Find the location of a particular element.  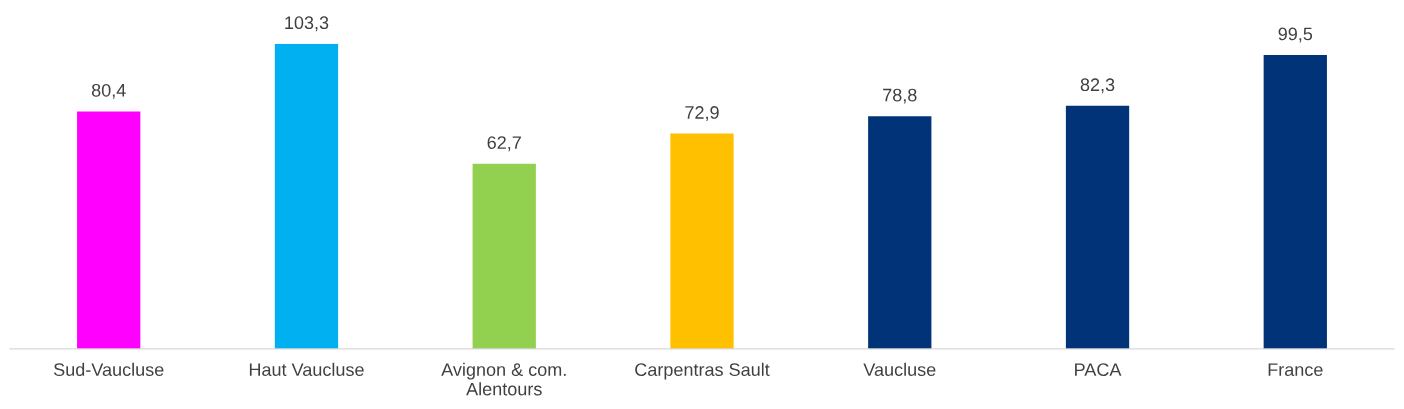

data-label: 62,7 is located at coordinates (504, 144).